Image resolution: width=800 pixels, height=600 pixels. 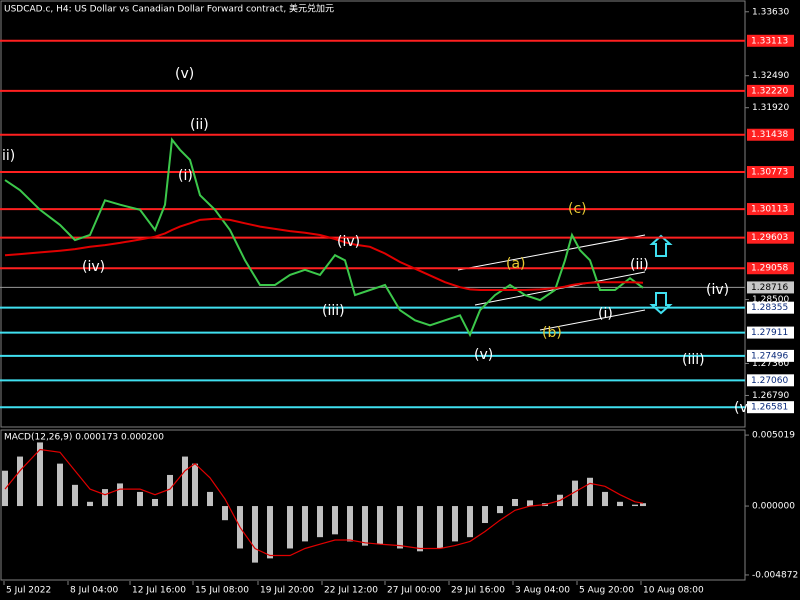 I want to click on y-tick-label: -0.004872, so click(x=775, y=575).